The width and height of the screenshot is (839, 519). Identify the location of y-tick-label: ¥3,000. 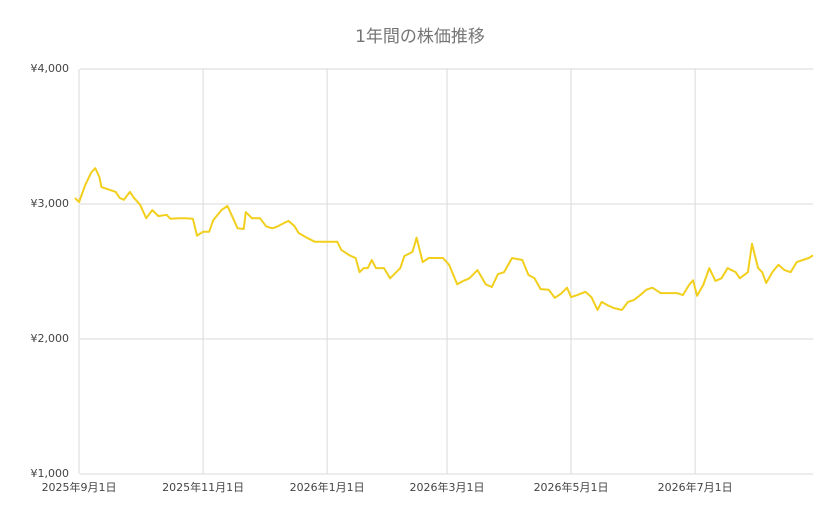
(50, 203).